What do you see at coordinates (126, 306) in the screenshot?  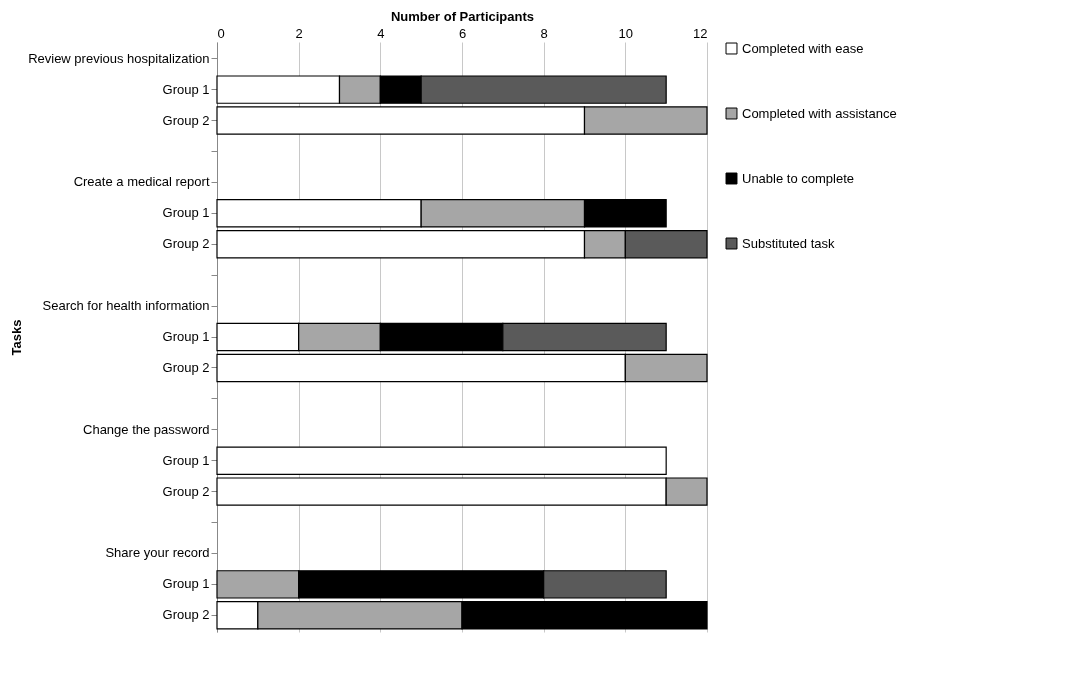 I see `y-tick-label: Search for health information` at bounding box center [126, 306].